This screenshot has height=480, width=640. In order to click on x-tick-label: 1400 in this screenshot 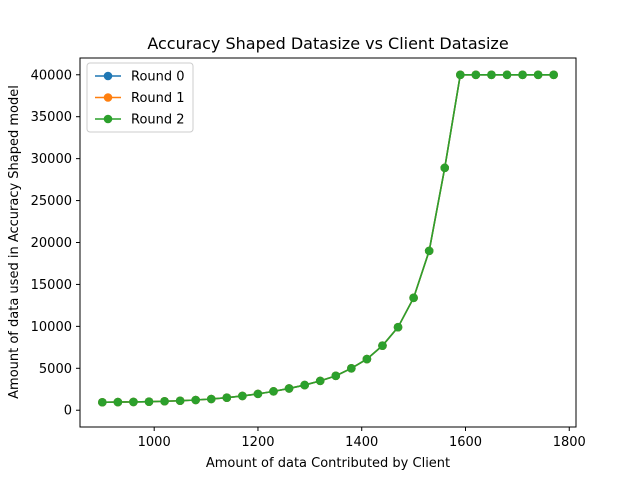, I will do `click(361, 442)`.